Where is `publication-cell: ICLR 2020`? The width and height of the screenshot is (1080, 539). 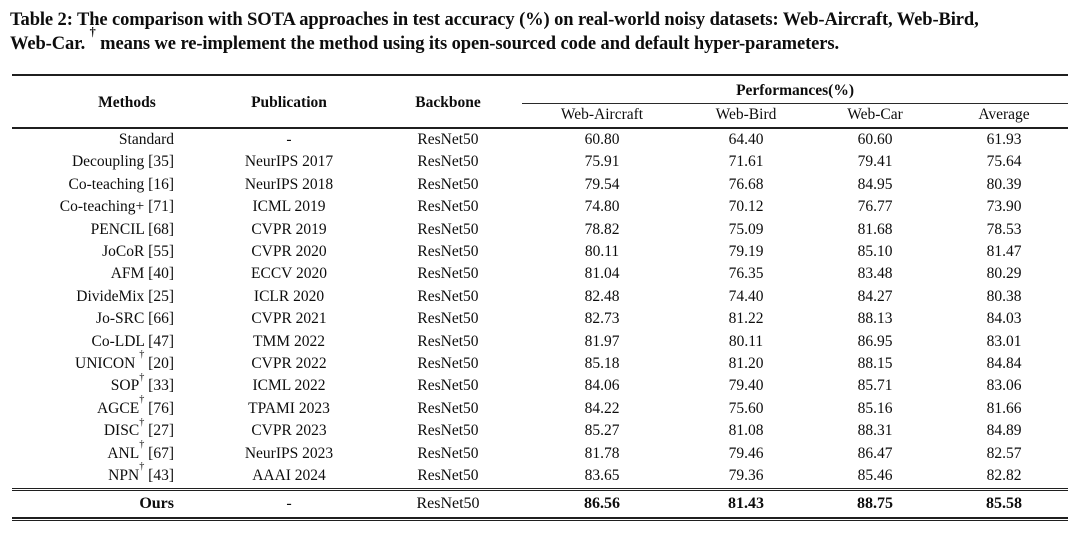 publication-cell: ICLR 2020 is located at coordinates (289, 296).